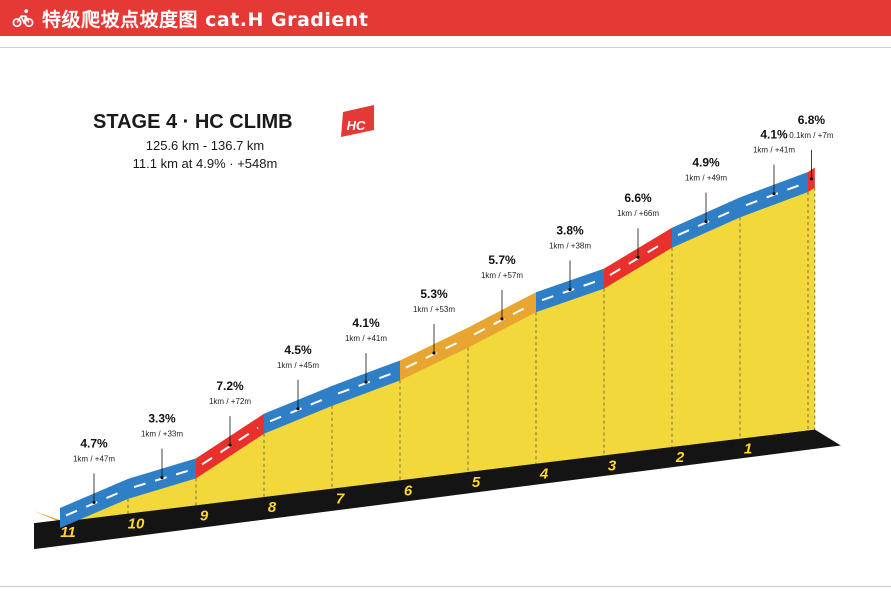  Describe the element at coordinates (638, 213) in the screenshot. I see `gradient-detail: 1km / +66m` at that location.